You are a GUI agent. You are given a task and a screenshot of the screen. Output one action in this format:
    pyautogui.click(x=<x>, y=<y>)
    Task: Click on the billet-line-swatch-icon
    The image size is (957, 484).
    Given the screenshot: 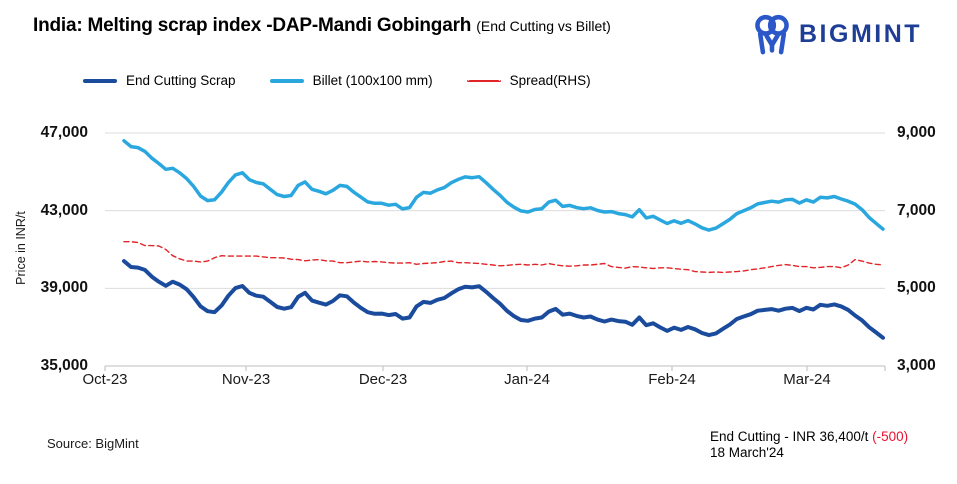 What is the action you would take?
    pyautogui.click(x=286, y=80)
    